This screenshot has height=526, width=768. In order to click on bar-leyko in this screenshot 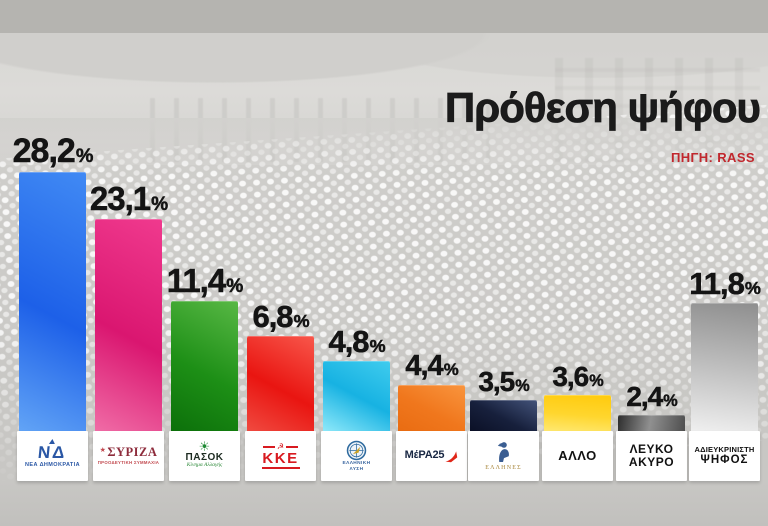, I will do `click(651, 423)`.